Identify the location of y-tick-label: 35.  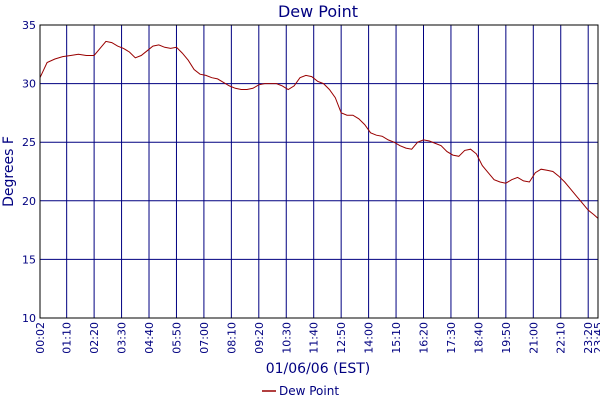
(29, 25).